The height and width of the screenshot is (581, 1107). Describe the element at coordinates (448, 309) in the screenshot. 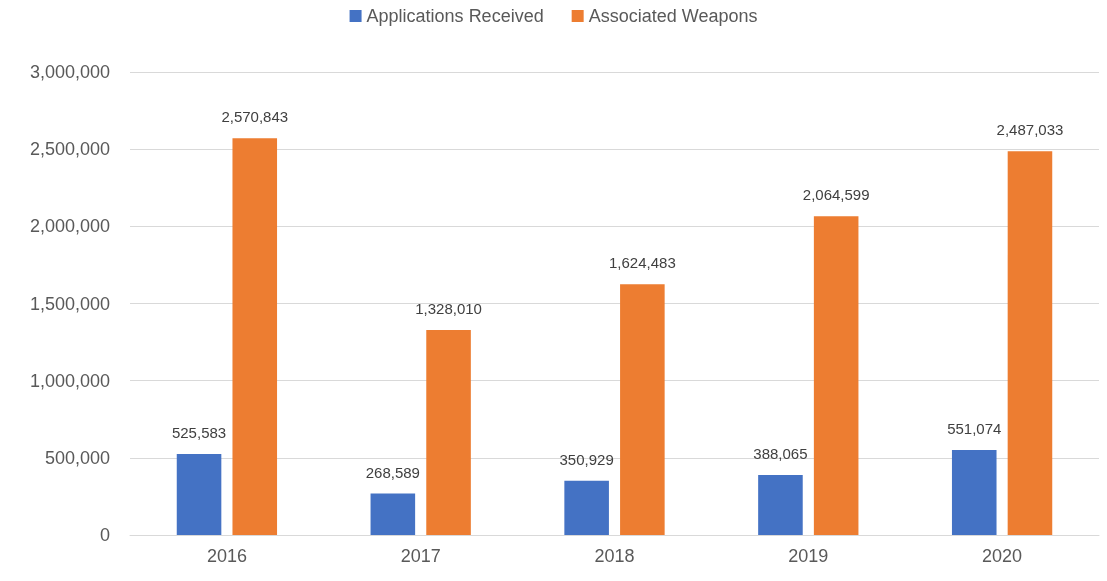

I see `data-label: 1,328,010` at that location.